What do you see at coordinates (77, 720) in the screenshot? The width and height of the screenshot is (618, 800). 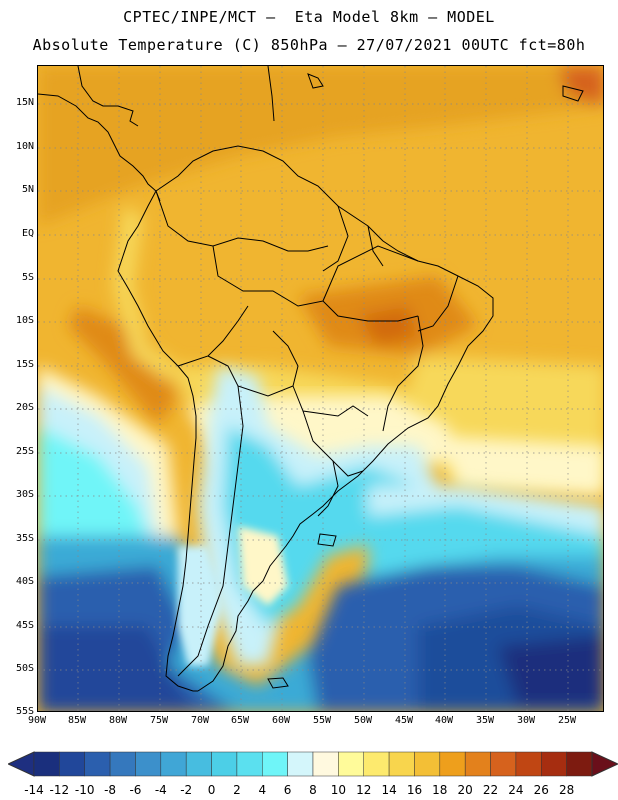 I see `lon-label: 85W` at bounding box center [77, 720].